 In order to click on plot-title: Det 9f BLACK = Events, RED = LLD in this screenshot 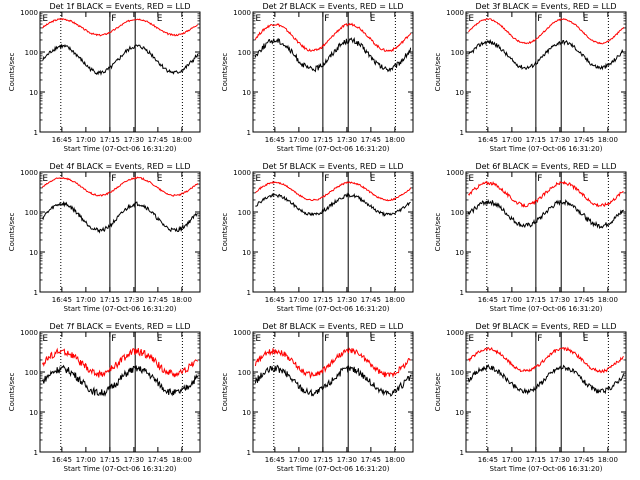, I will do `click(545, 326)`.